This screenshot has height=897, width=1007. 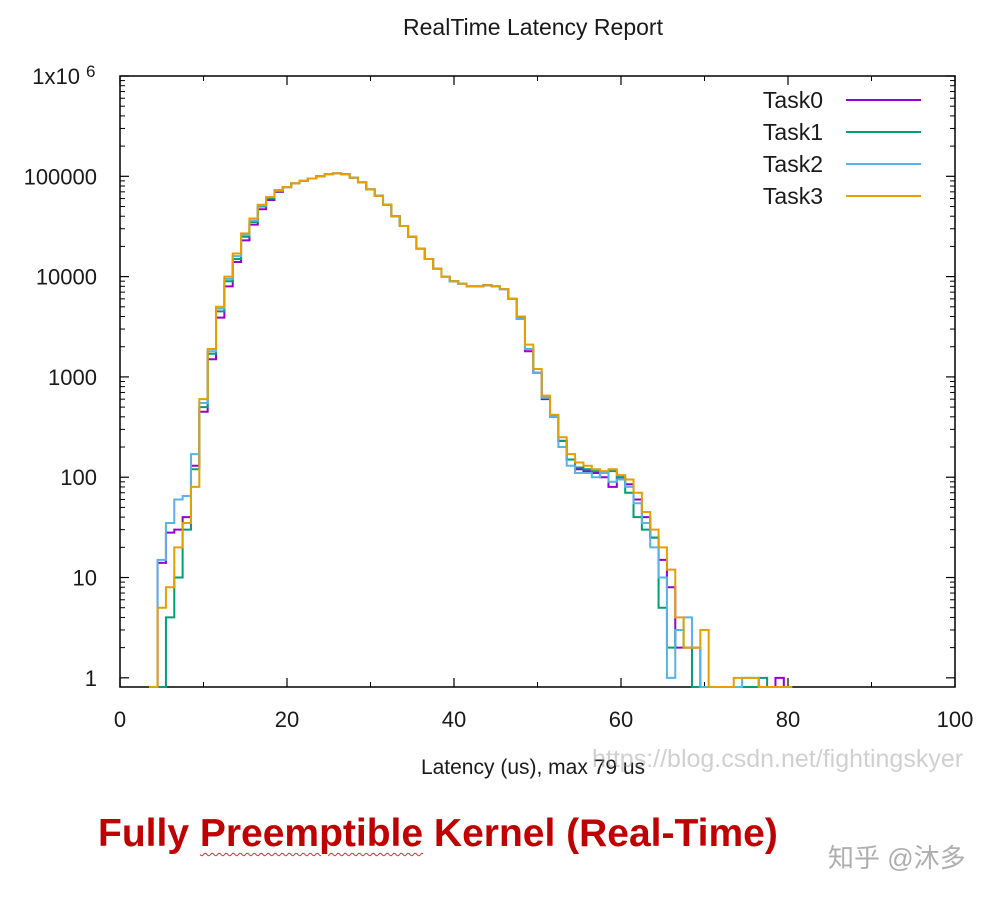 I want to click on x-tick-label: 0, so click(x=120, y=719).